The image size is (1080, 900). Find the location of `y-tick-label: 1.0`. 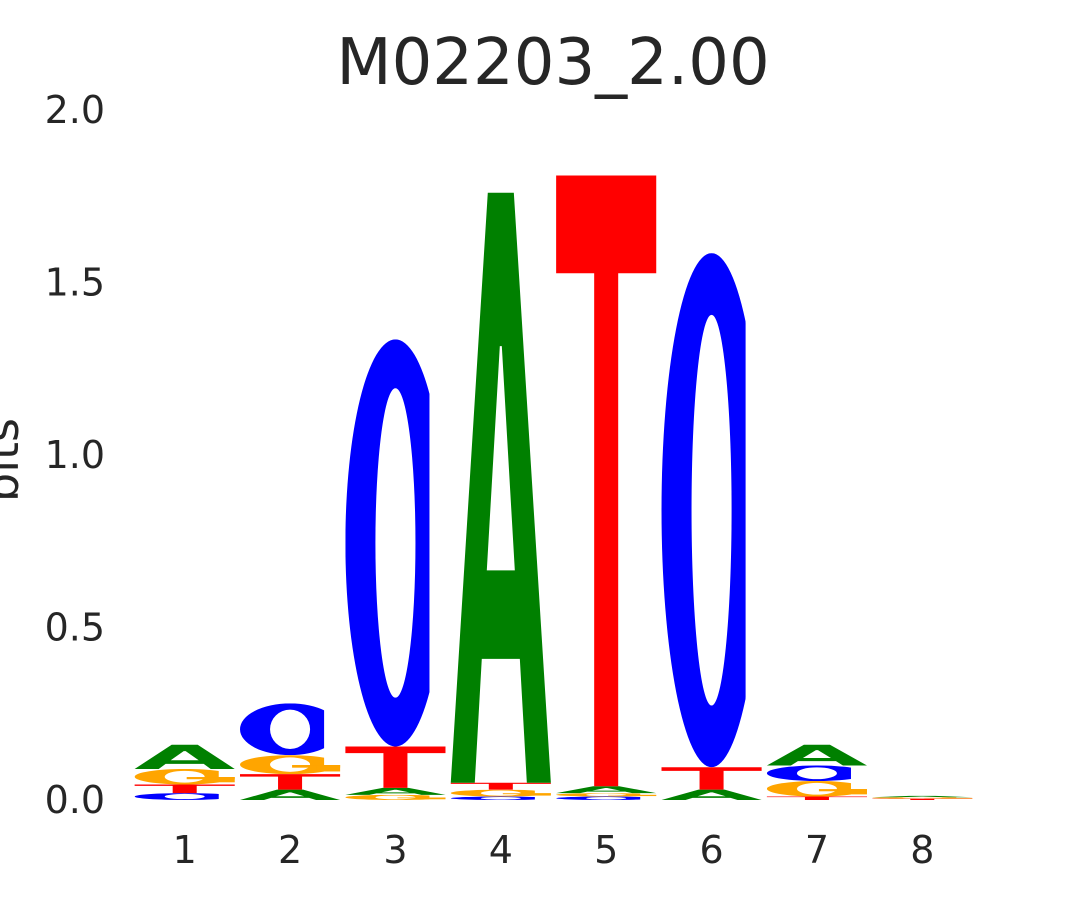

y-tick-label: 1.0 is located at coordinates (75, 455).